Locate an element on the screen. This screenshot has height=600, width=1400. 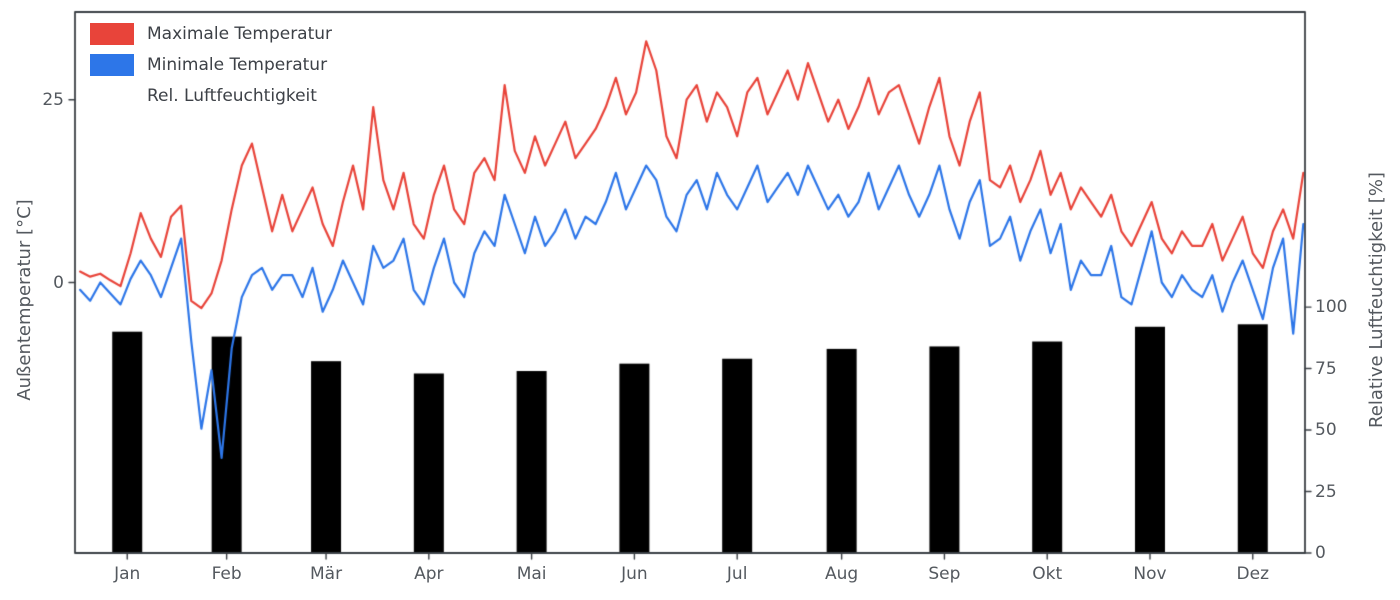
right-axis-label: Relative Luftfeuchtigkeit [%] is located at coordinates (1376, 300).